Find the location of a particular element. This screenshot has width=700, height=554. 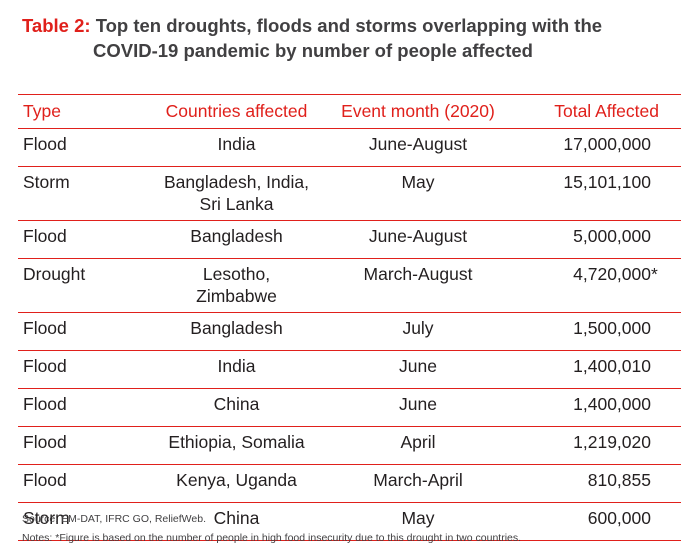

cell-total-affected: 15,101,100 is located at coordinates (594, 194).